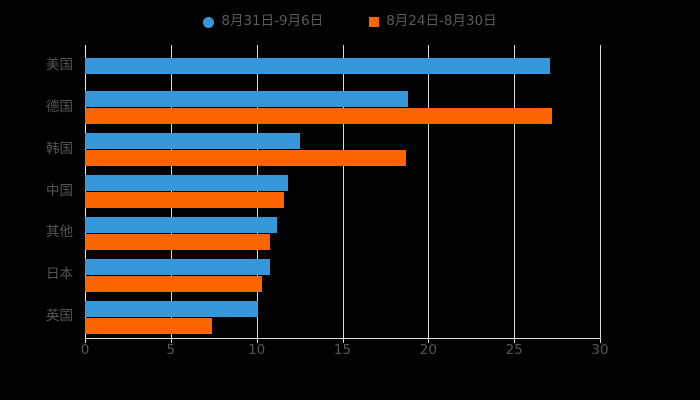 The image size is (700, 400). Describe the element at coordinates (441, 21) in the screenshot. I see `legend-label-series-2: 8月24日-8月30日` at that location.